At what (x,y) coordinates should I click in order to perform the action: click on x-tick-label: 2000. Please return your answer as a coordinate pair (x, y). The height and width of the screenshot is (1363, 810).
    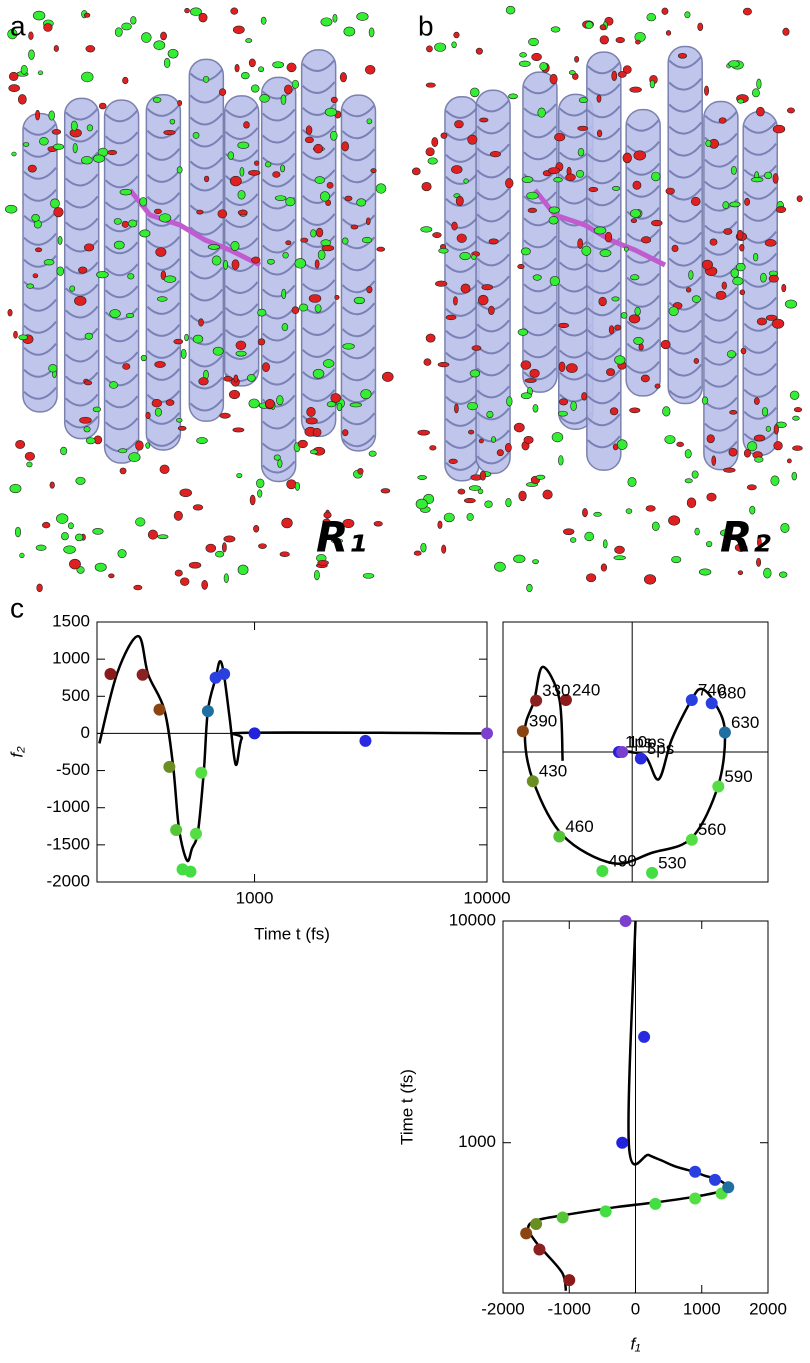
    Looking at the image, I should click on (768, 1308).